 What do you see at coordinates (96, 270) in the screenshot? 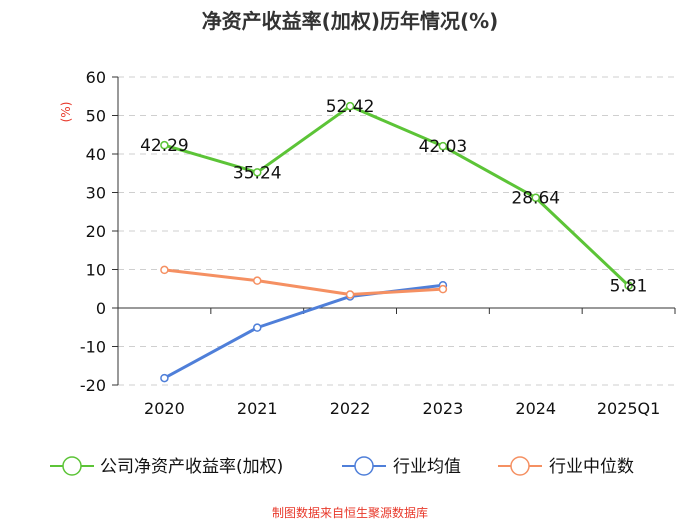
I see `y-tick-label: 10` at bounding box center [96, 270].